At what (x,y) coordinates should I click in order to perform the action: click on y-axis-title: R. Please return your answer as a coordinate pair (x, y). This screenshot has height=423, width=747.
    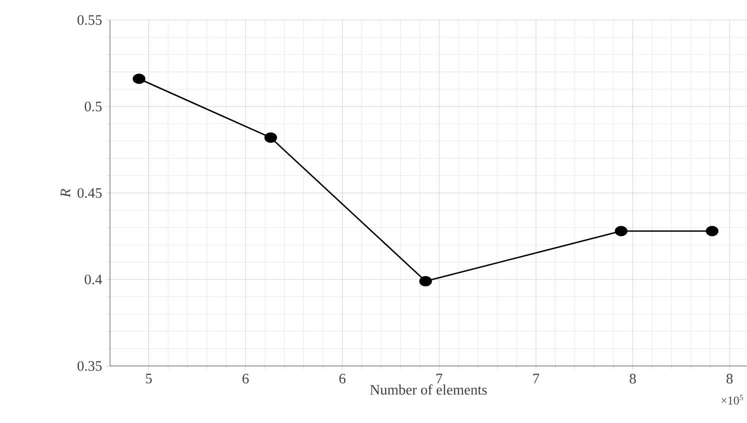
    Looking at the image, I should click on (65, 193).